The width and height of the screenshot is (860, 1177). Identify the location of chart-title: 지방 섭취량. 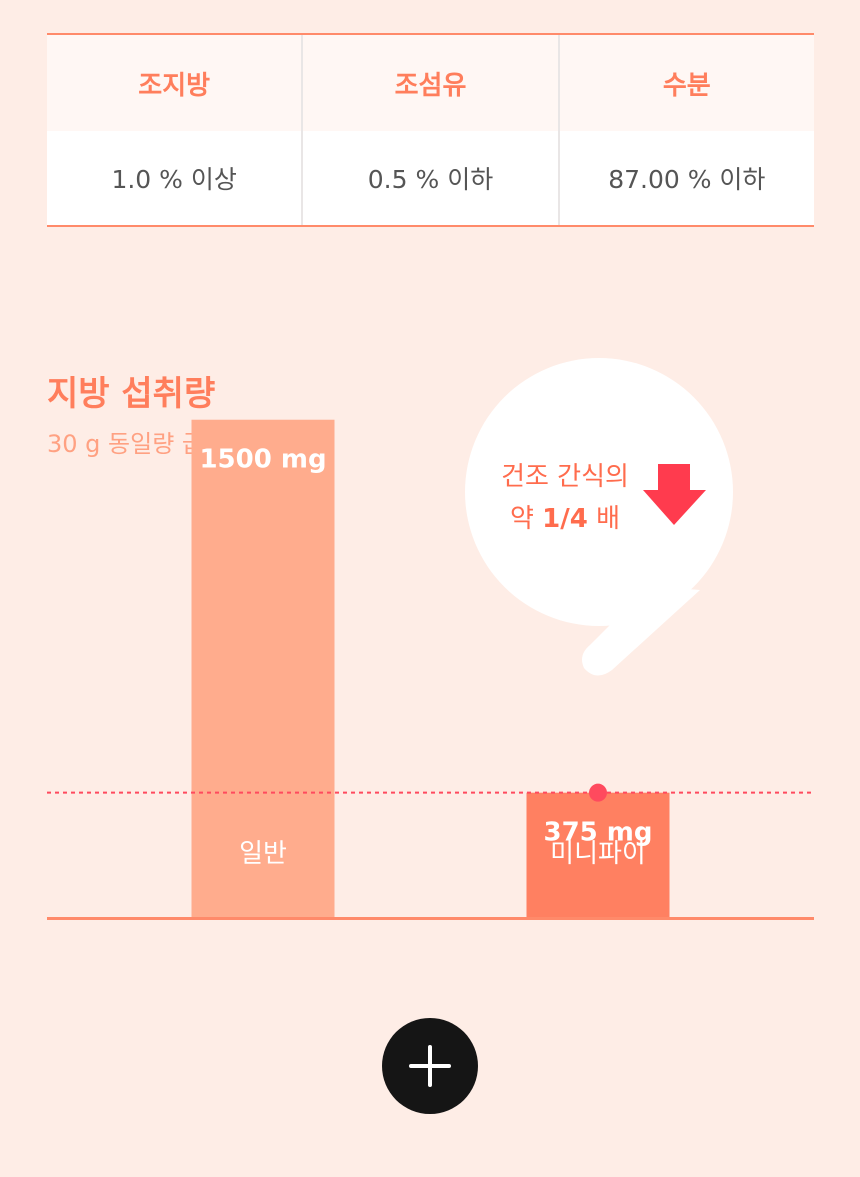
(131, 394).